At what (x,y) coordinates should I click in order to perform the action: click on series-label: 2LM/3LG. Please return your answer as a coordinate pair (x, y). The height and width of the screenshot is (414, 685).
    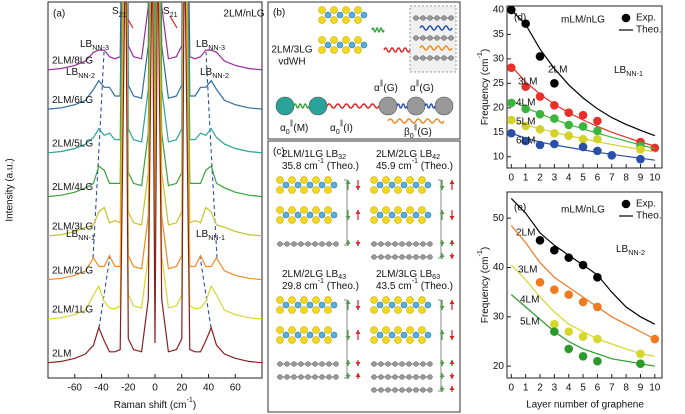
    Looking at the image, I should click on (72, 227).